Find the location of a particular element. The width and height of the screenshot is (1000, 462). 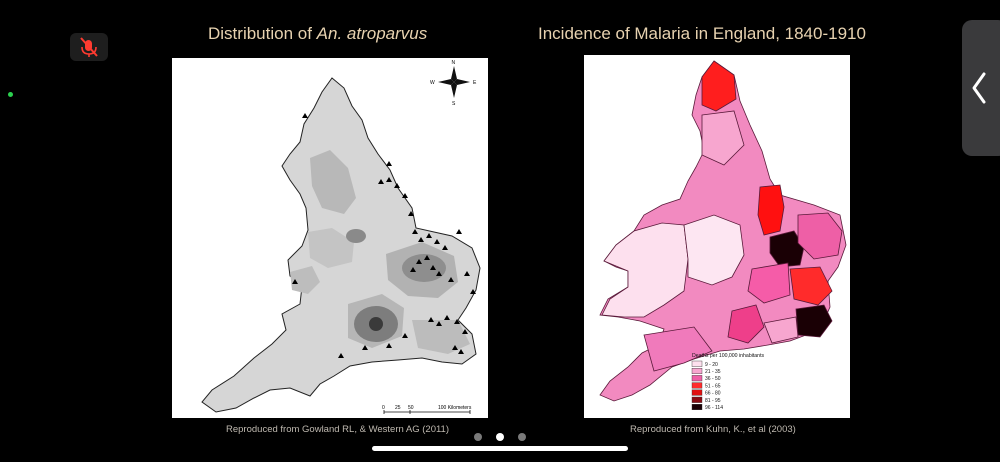

mic-muted-button is located at coordinates (89, 47).